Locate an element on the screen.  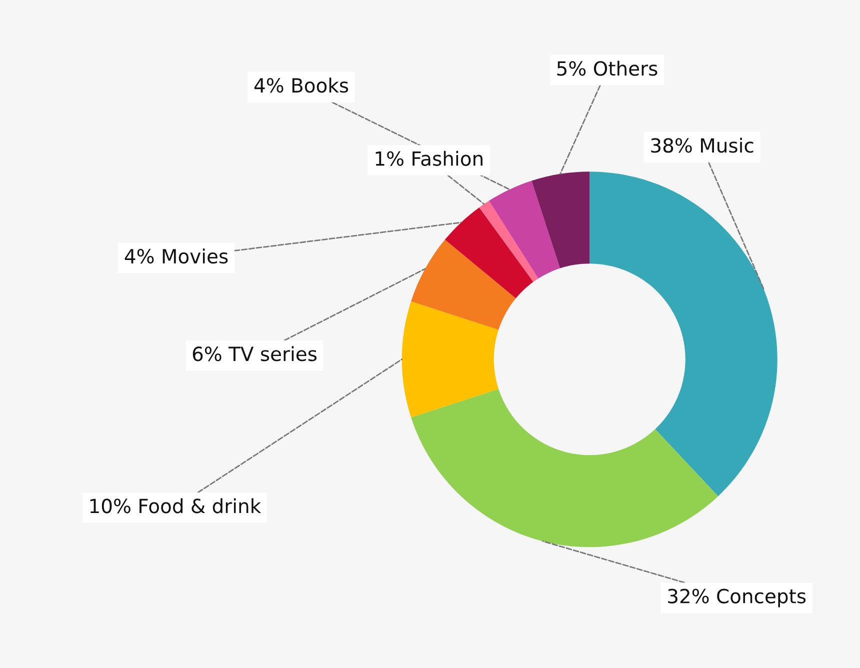
slice-label: 1% Fashion is located at coordinates (429, 158).